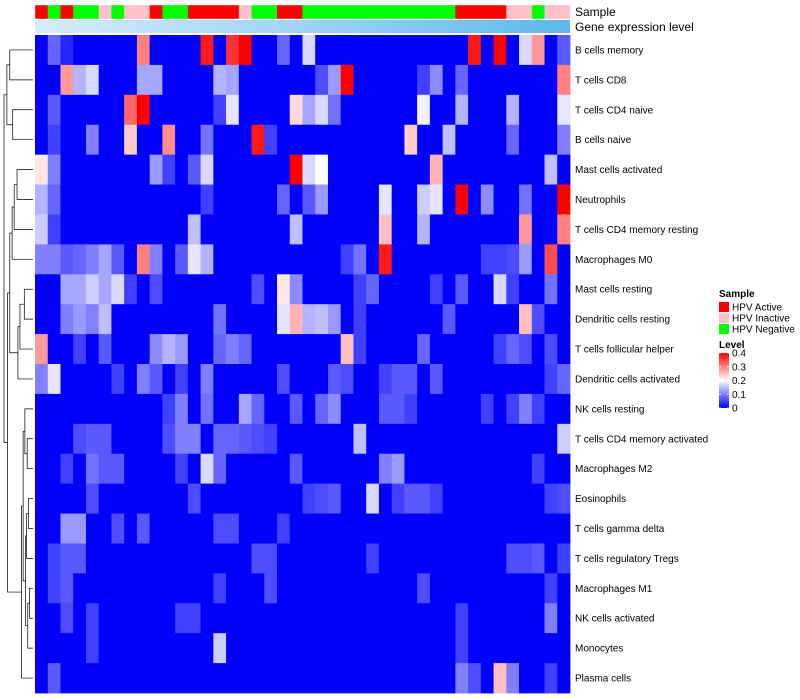 The width and height of the screenshot is (800, 700). Describe the element at coordinates (739, 381) in the screenshot. I see `level-tick-label: 0.2` at that location.